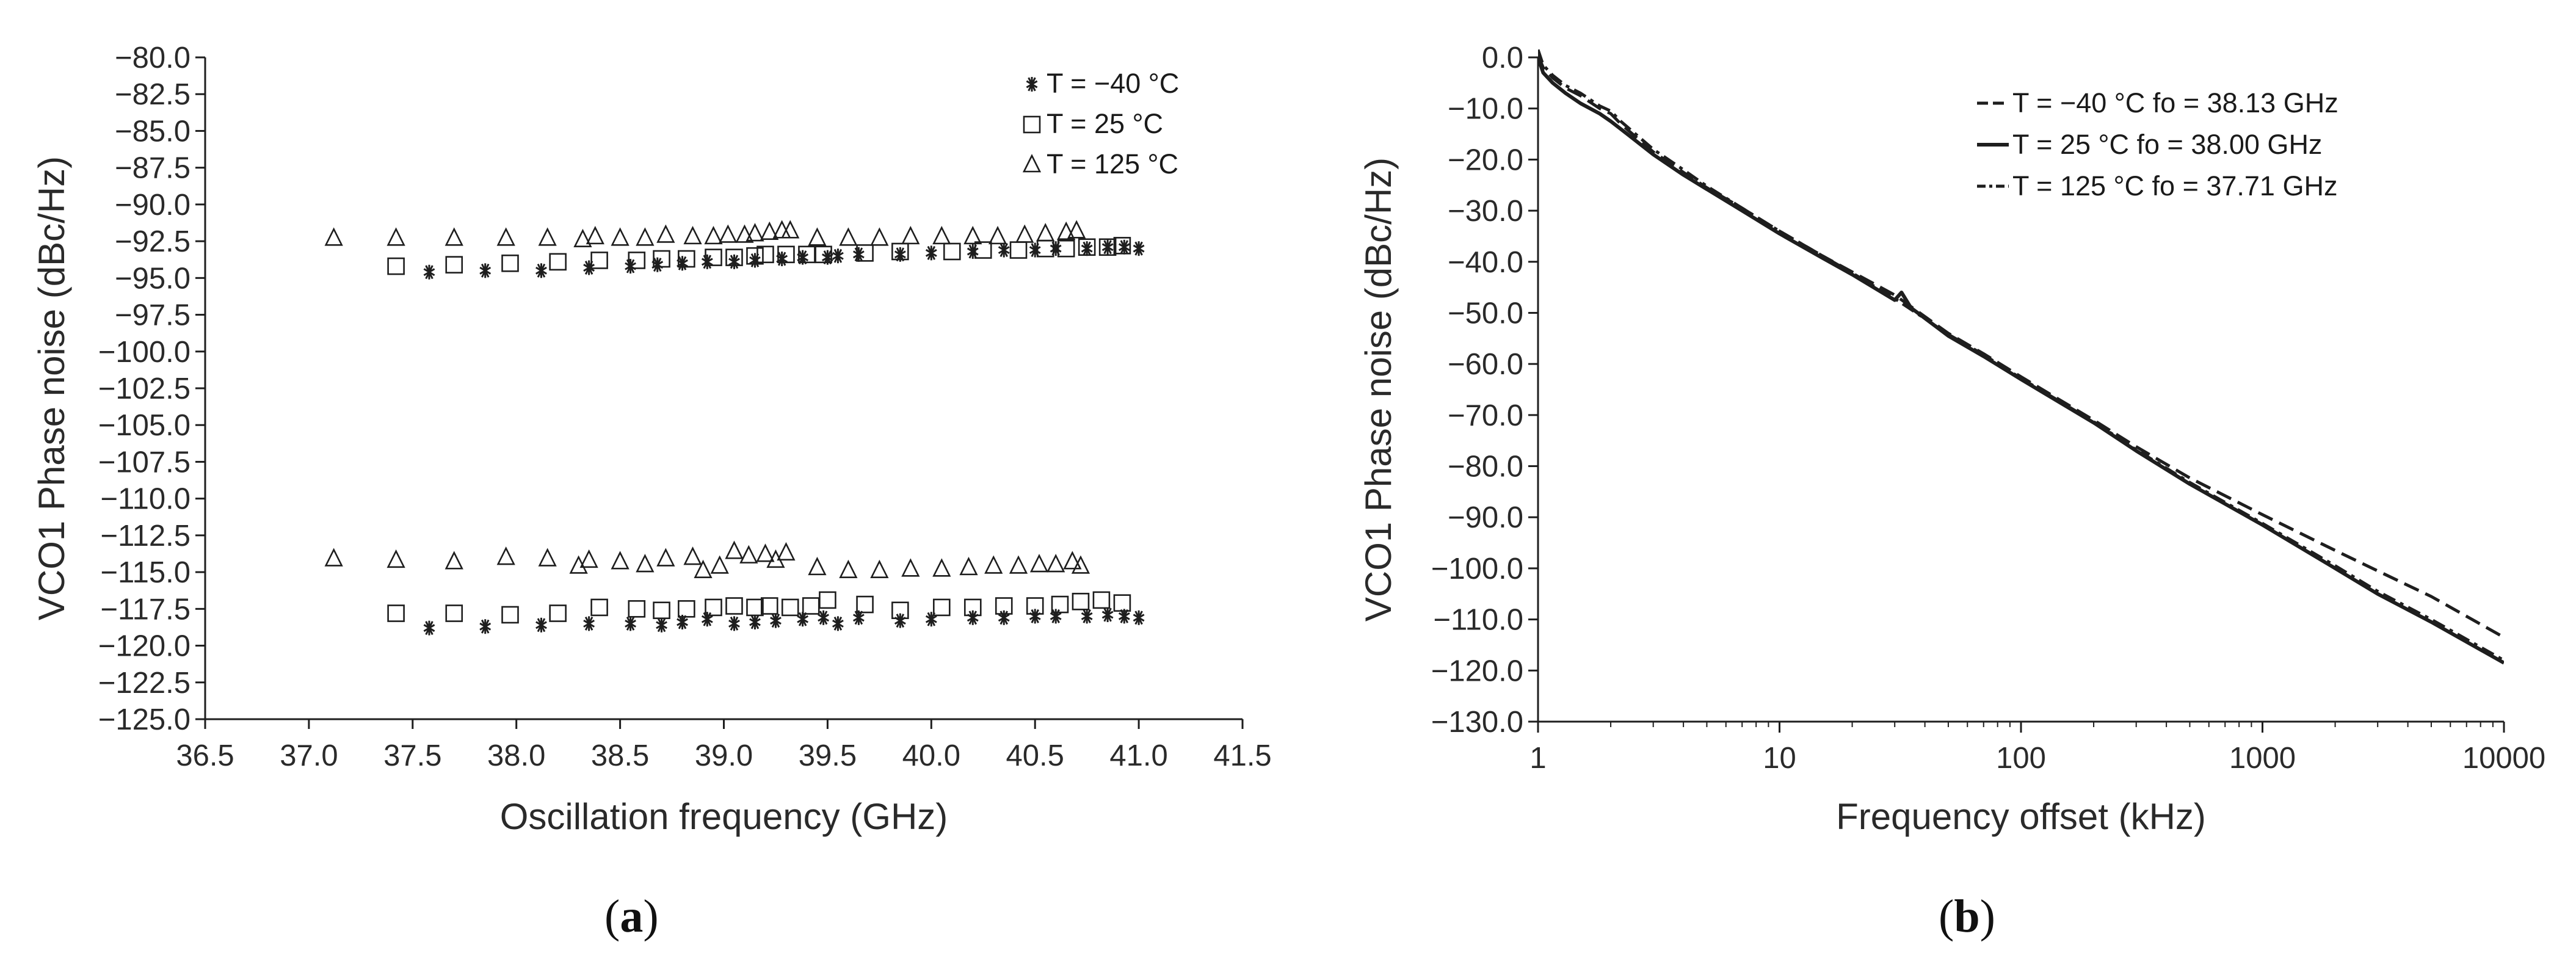 Image resolution: width=2576 pixels, height=964 pixels. Describe the element at coordinates (1967, 916) in the screenshot. I see `panel-label-b: (b)` at that location.